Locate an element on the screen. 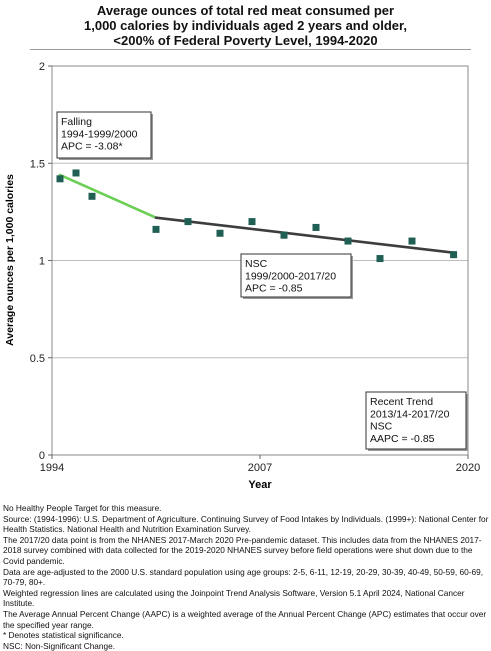 This screenshot has width=491, height=651. annotation-line: 2013/14-2017/20 is located at coordinates (410, 414).